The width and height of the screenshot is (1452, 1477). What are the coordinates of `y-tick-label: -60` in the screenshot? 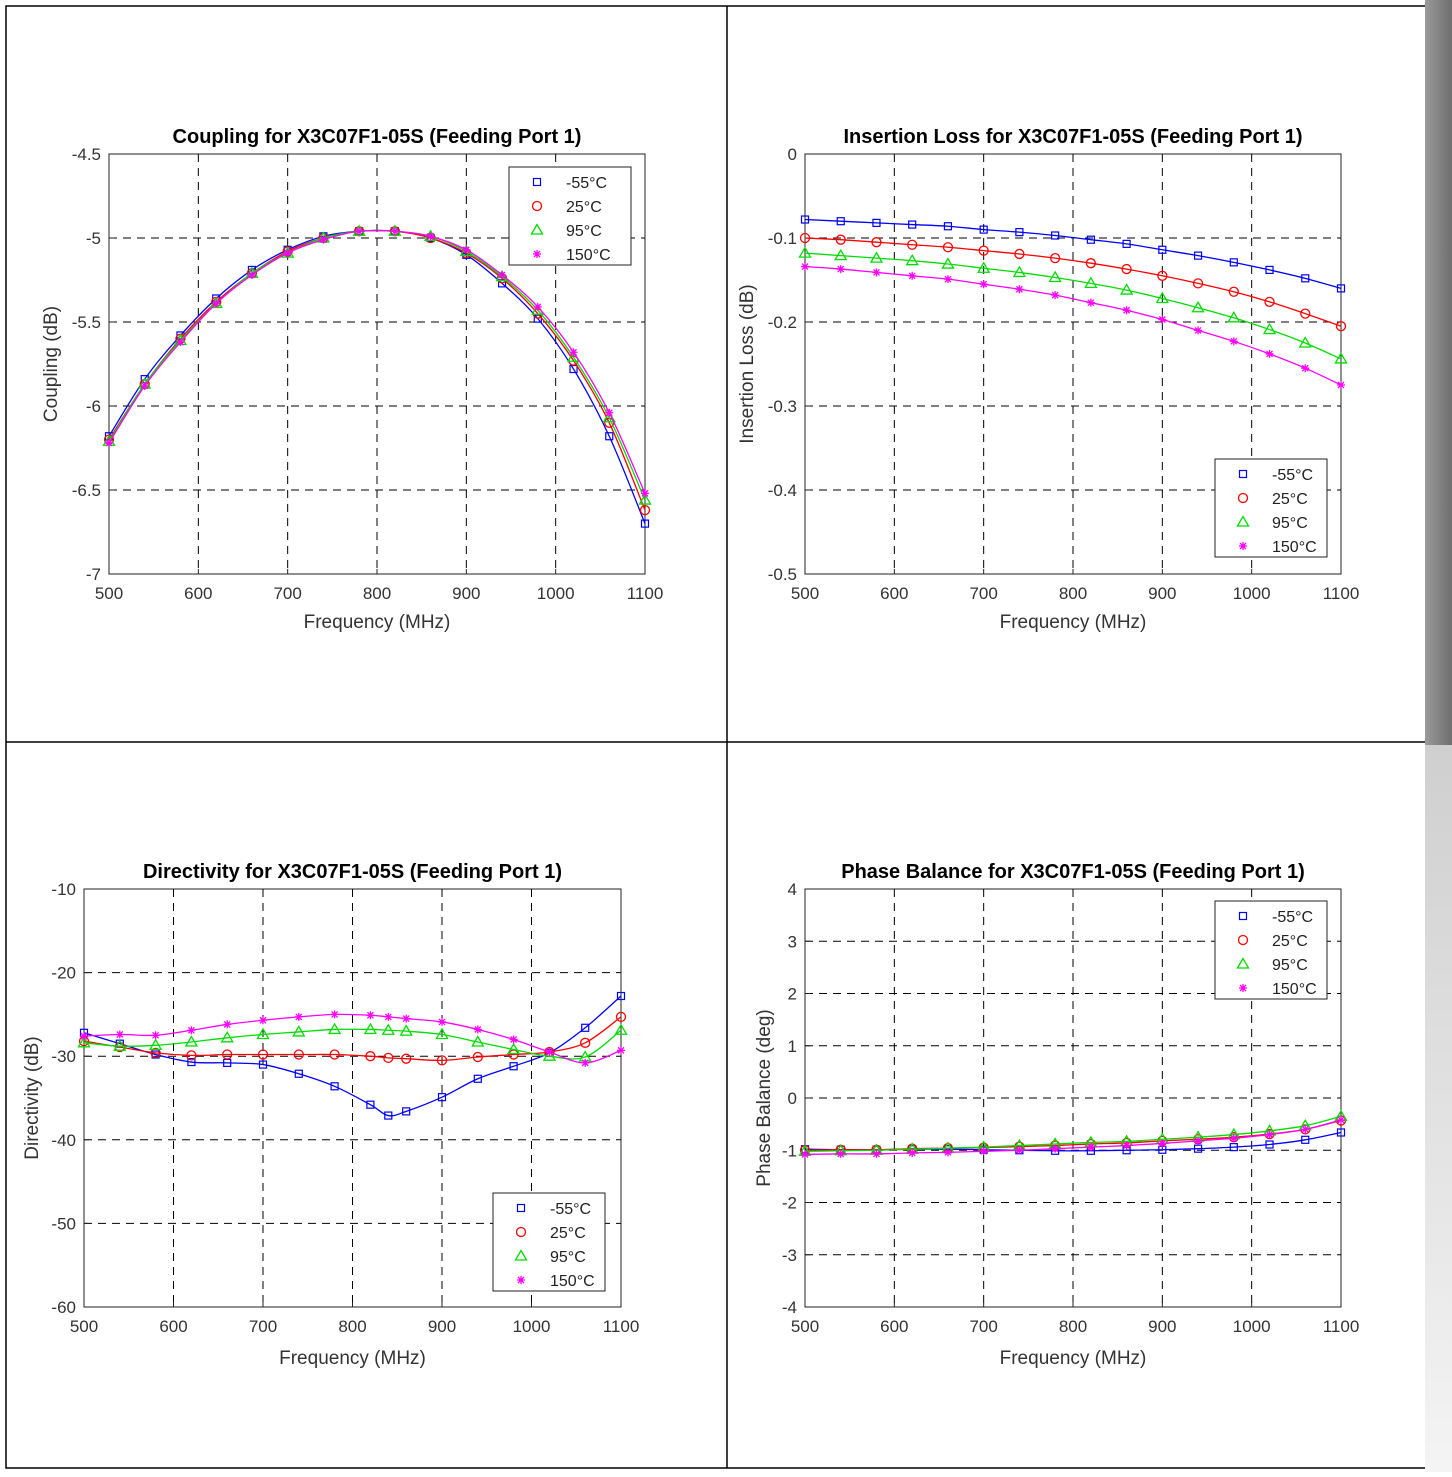 It's located at (63, 1307).